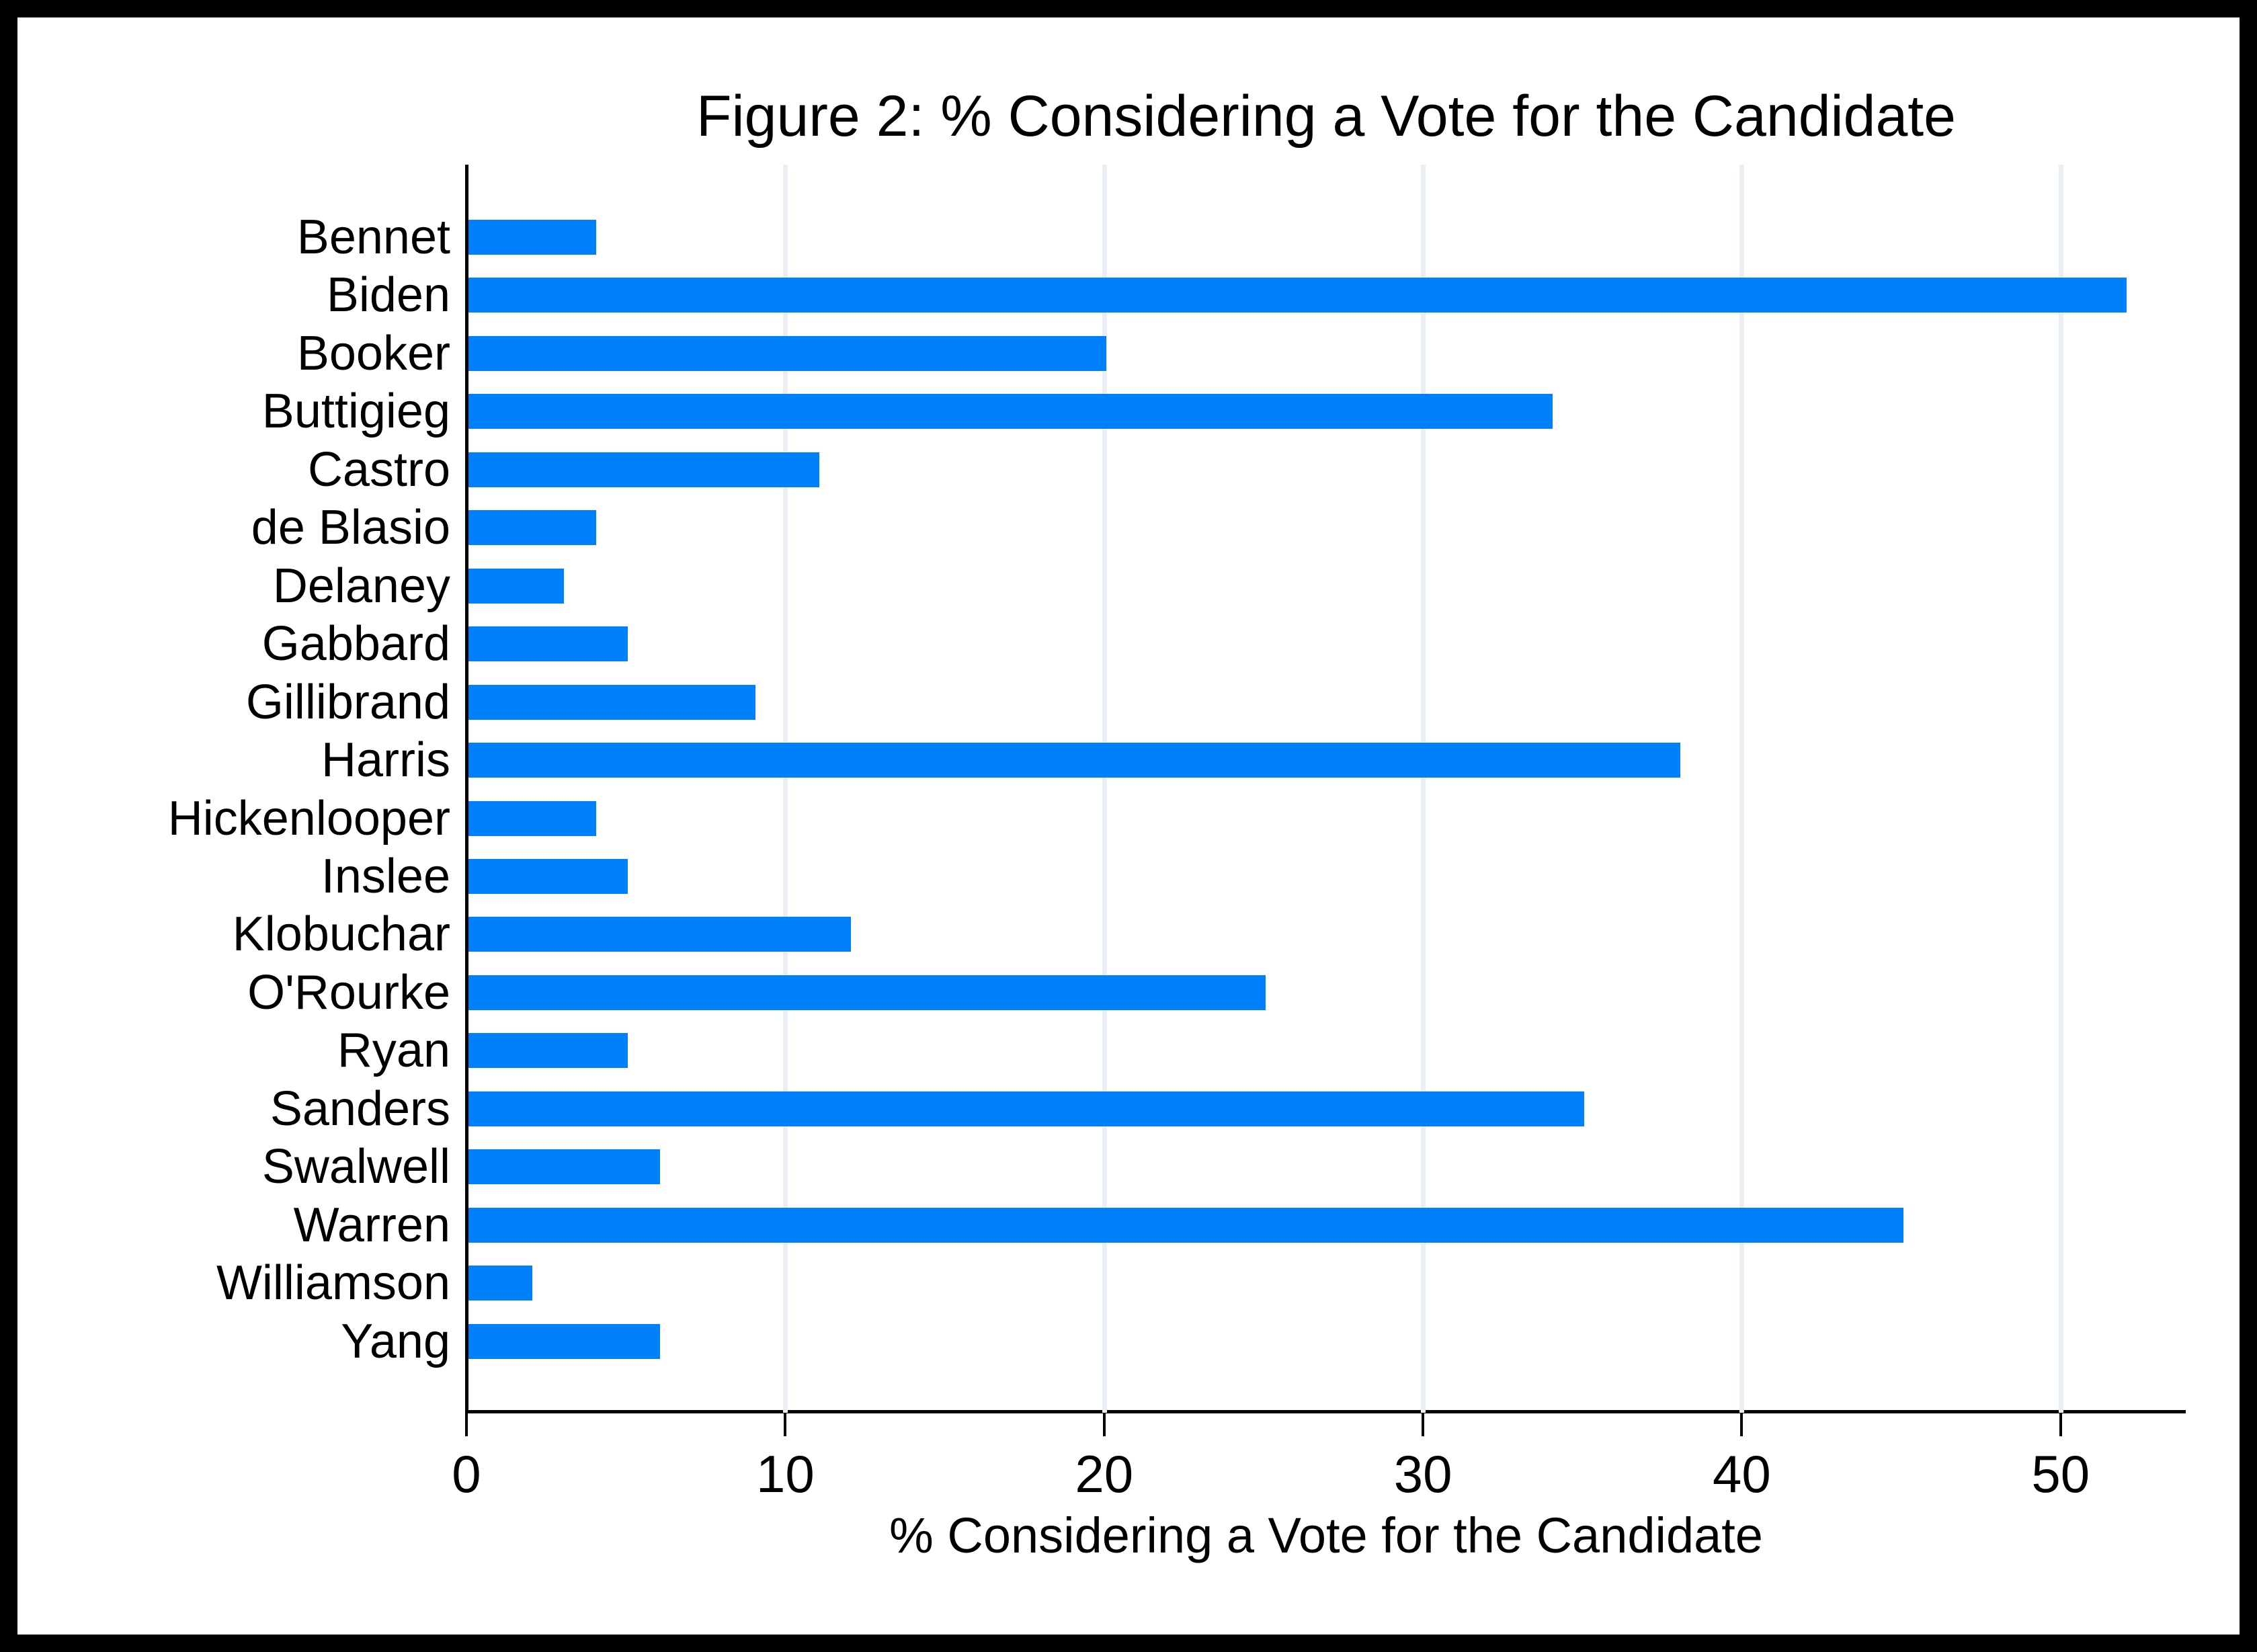  What do you see at coordinates (2060, 1473) in the screenshot?
I see `x-tick-label-50: 50` at bounding box center [2060, 1473].